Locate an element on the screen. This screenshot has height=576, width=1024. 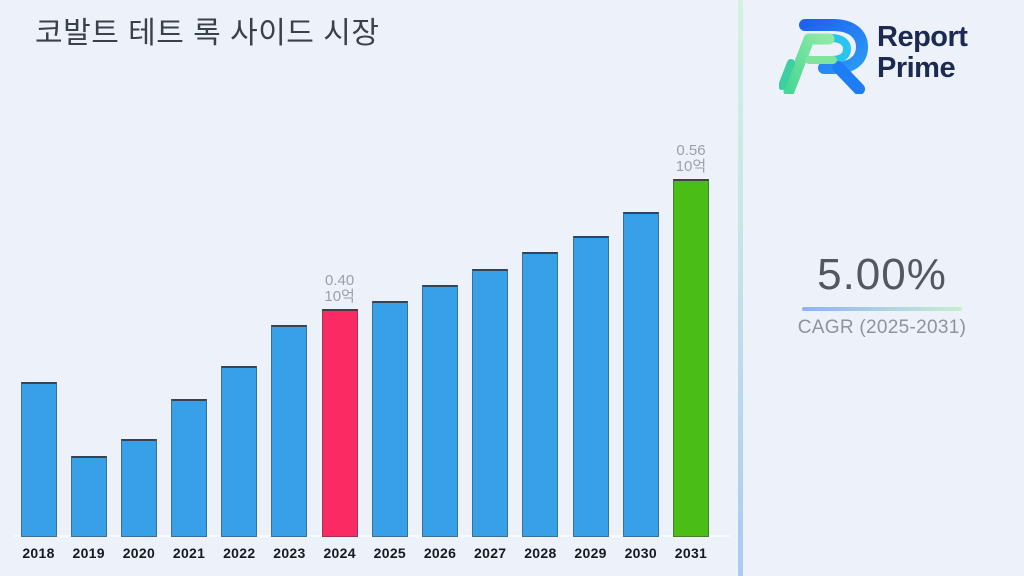
brand: Report Prime is located at coordinates (873, 53).